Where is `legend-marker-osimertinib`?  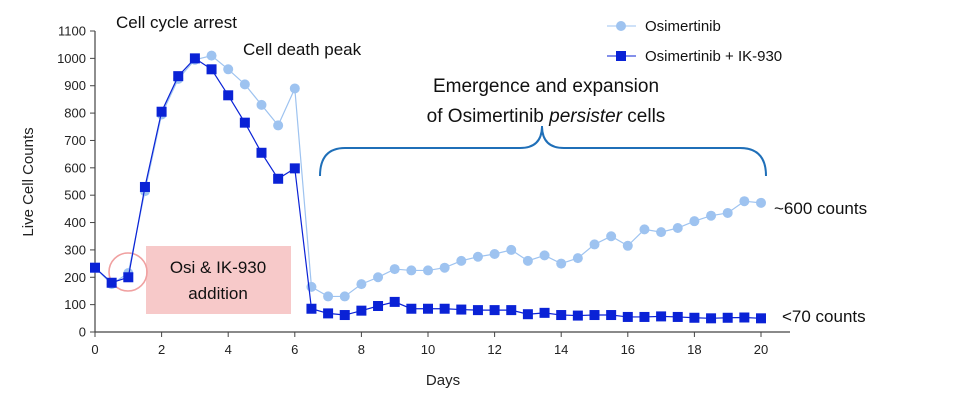 legend-marker-osimertinib is located at coordinates (621, 26).